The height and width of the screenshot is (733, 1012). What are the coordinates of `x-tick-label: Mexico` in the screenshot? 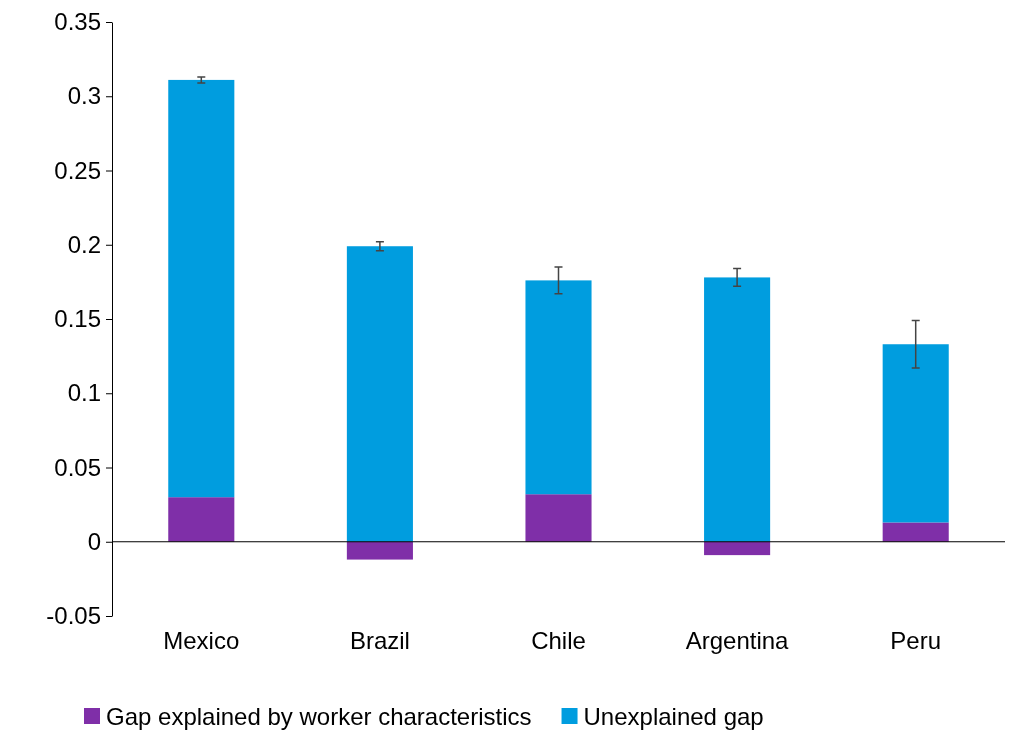 It's located at (201, 640).